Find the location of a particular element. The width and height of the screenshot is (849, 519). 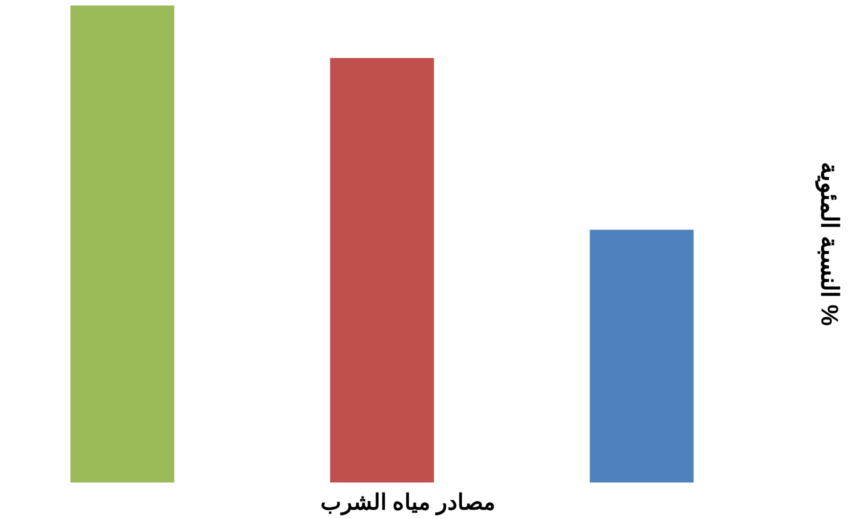

y-axis-title: النسبة المئوية % is located at coordinates (828, 244).